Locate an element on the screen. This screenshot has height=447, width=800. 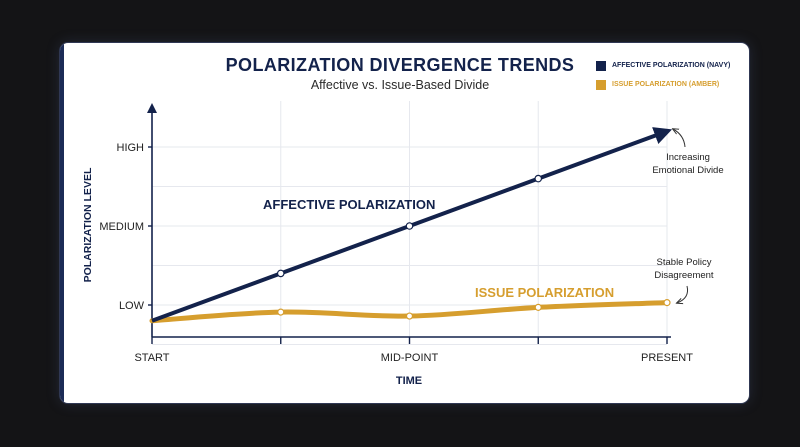
annotation-affective-line2: Emotional Divide is located at coordinates (687, 170).